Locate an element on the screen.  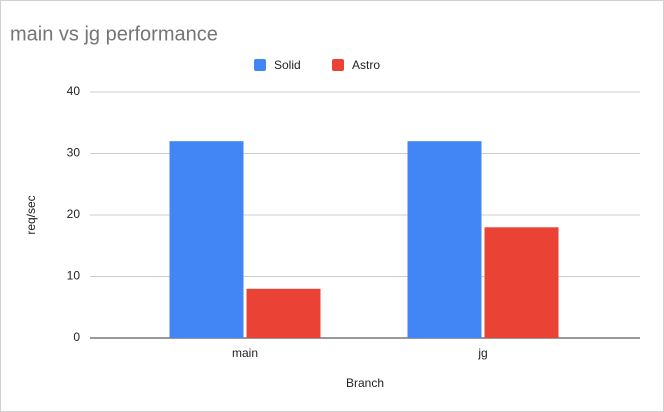
legend-label: Astro is located at coordinates (366, 65).